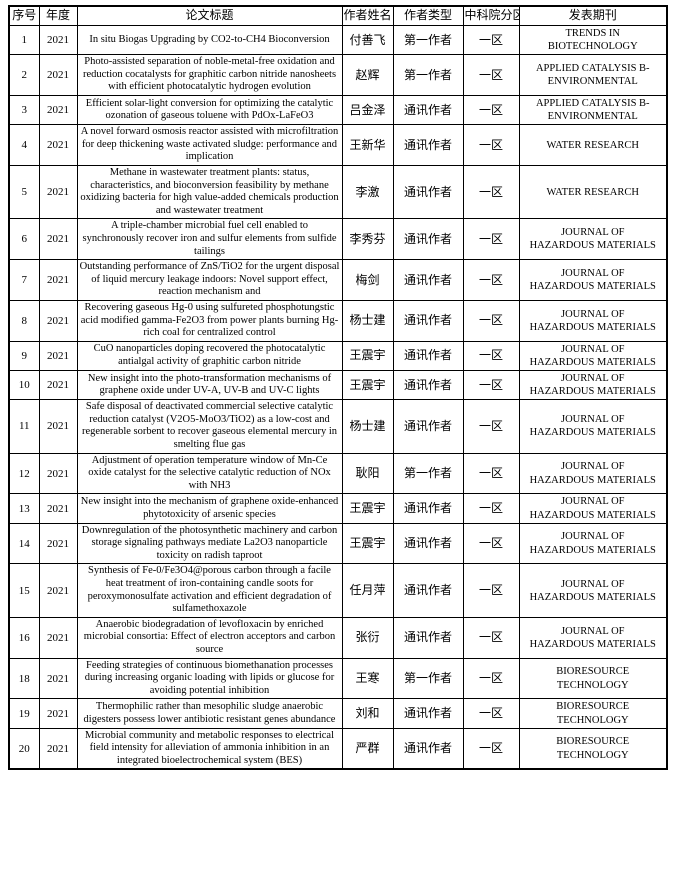 The width and height of the screenshot is (673, 875). I want to click on cell-index: 10, so click(24, 385).